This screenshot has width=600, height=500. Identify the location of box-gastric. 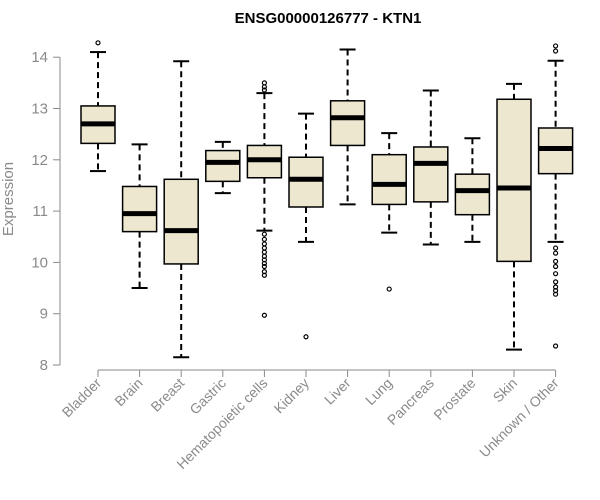
(223, 167).